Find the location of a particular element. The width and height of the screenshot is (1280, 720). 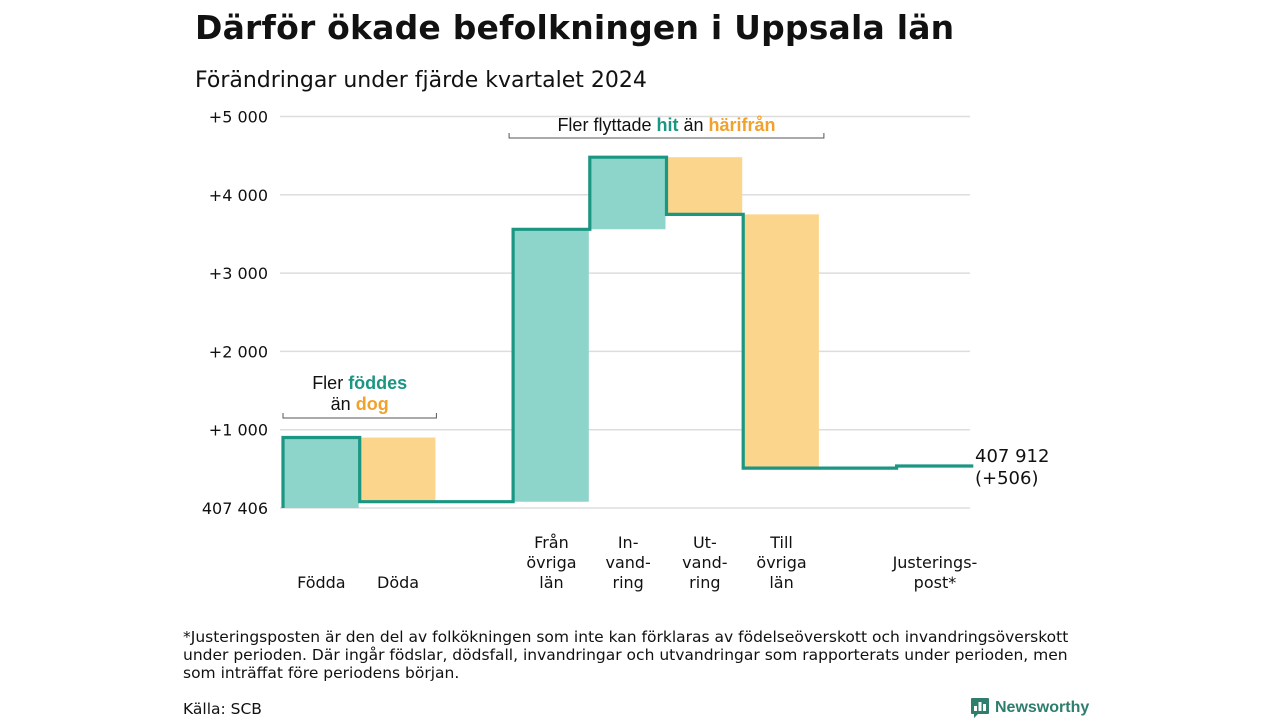

x-label-utvandring: Ut-vand-ring is located at coordinates (704, 562).